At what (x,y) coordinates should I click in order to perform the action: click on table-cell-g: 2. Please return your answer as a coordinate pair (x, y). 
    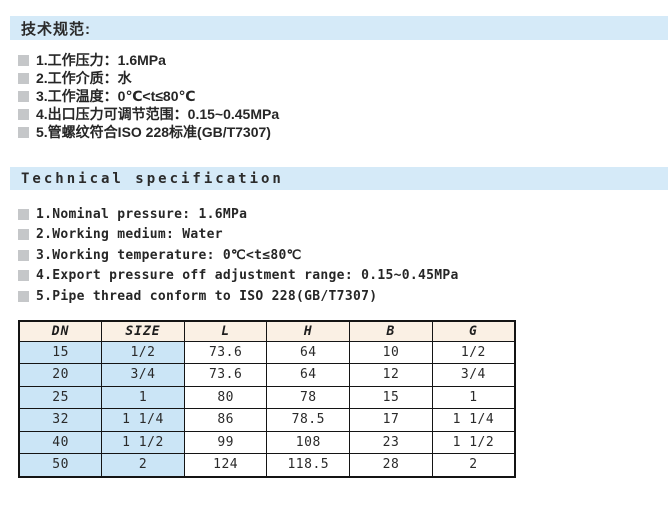
    Looking at the image, I should click on (473, 465).